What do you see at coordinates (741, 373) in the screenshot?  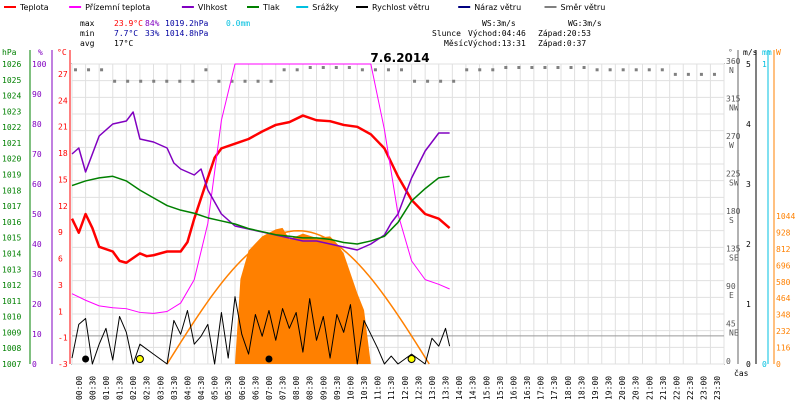 I see `x-axis-label: čas` at bounding box center [741, 373].